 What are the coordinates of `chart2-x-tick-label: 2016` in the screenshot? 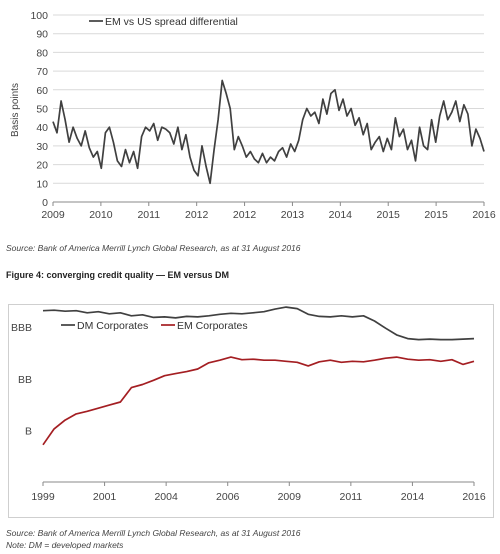 It's located at (474, 497).